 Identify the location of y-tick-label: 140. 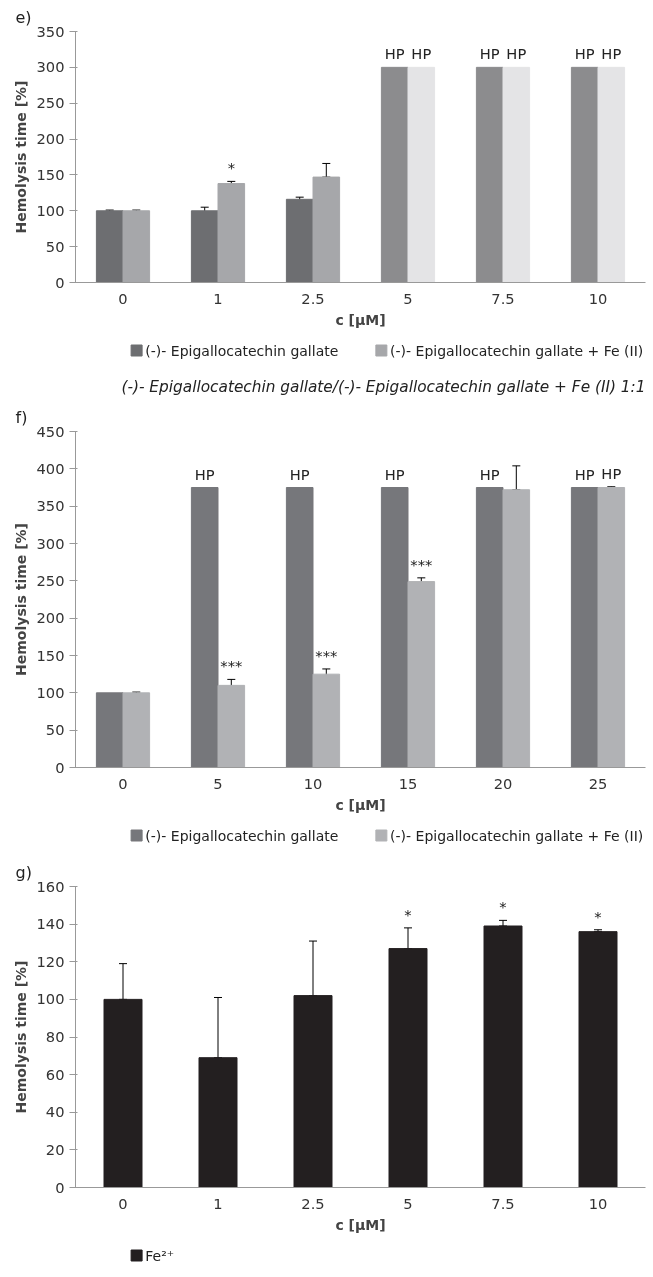
(50, 924).